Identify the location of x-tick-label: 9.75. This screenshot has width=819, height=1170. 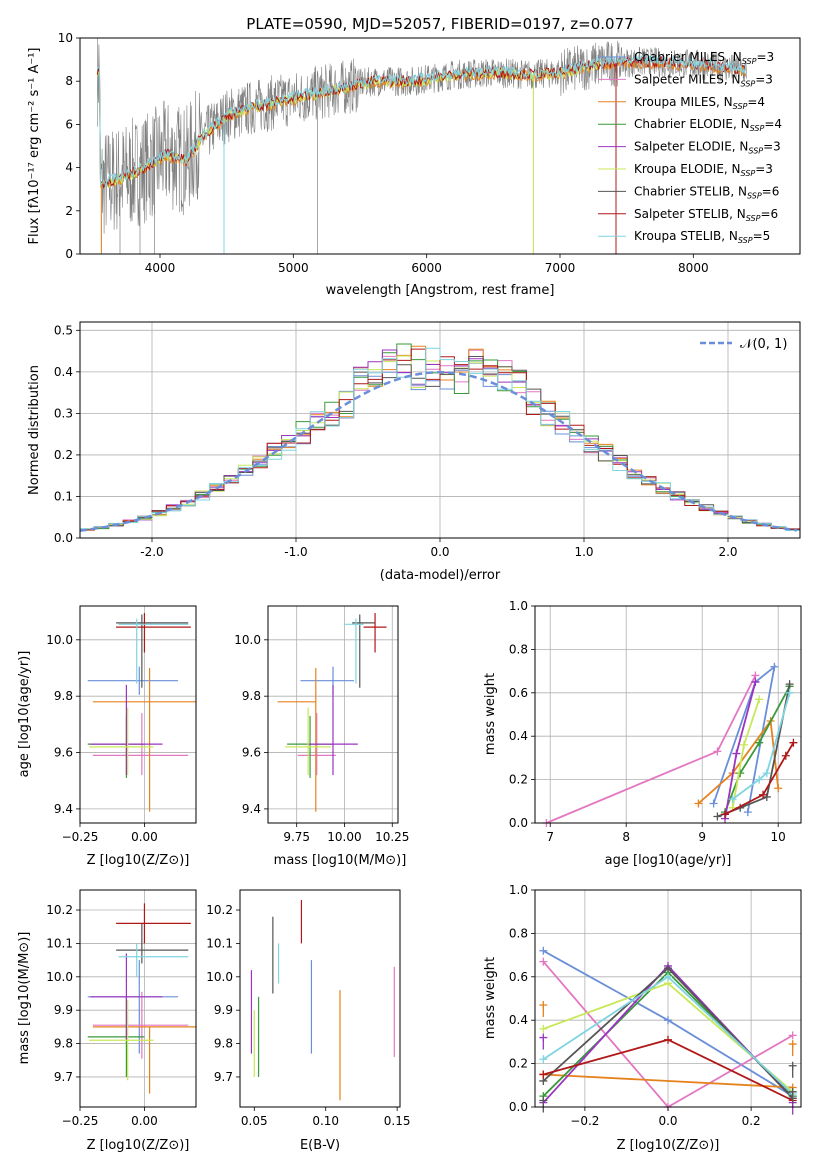
(296, 837).